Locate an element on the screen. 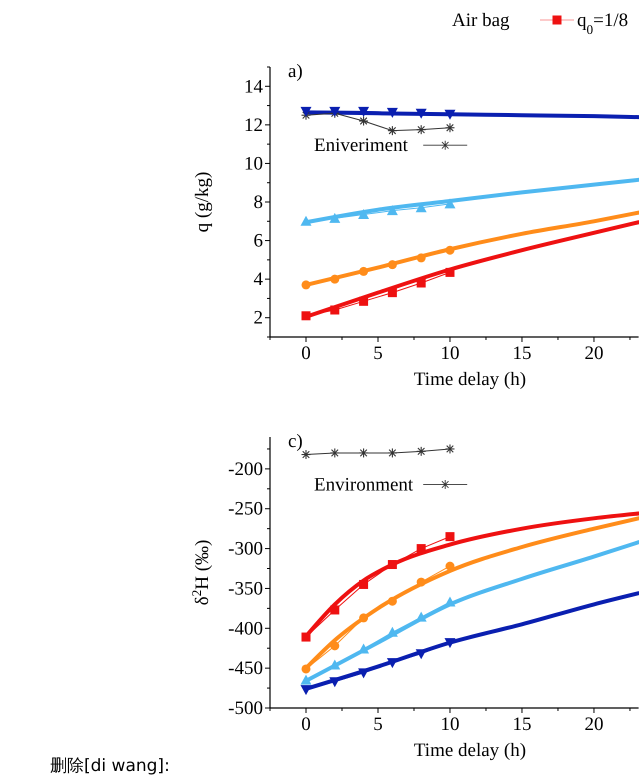 The width and height of the screenshot is (639, 776). y-tick-label: -250 is located at coordinates (245, 509).